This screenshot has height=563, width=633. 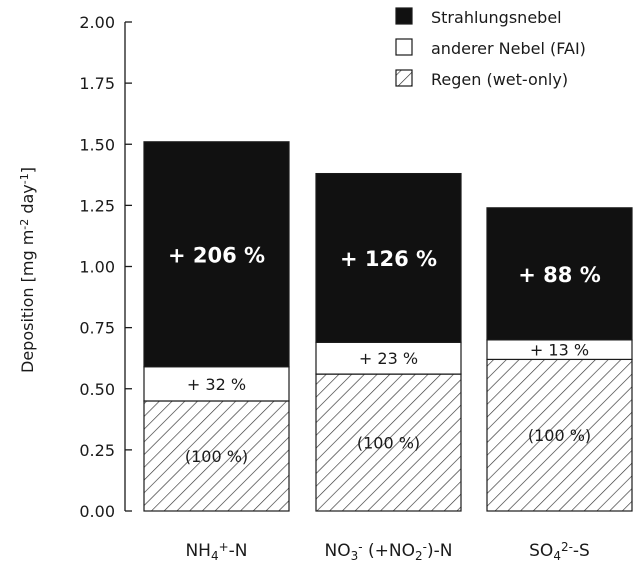 I want to click on y-tick-label: 2.00, so click(x=97, y=22).